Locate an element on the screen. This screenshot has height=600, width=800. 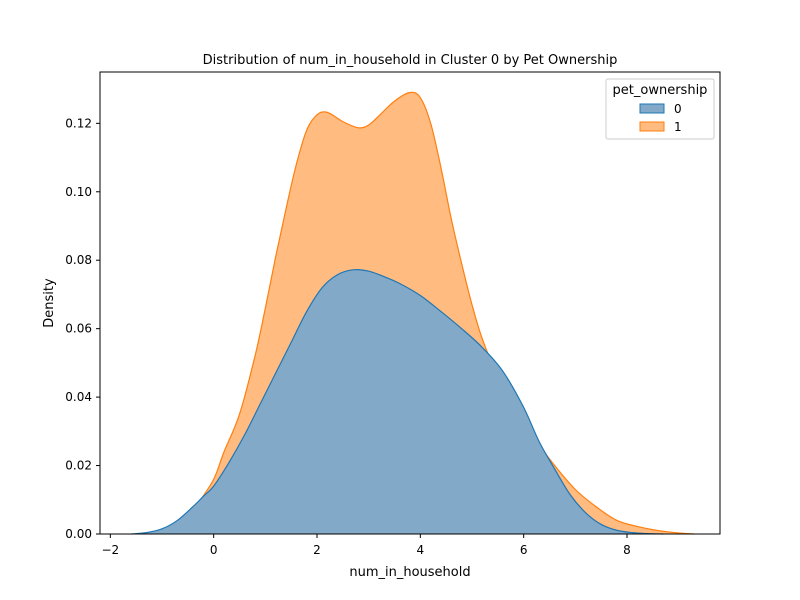
x-tick-label-1: 0 is located at coordinates (214, 550).